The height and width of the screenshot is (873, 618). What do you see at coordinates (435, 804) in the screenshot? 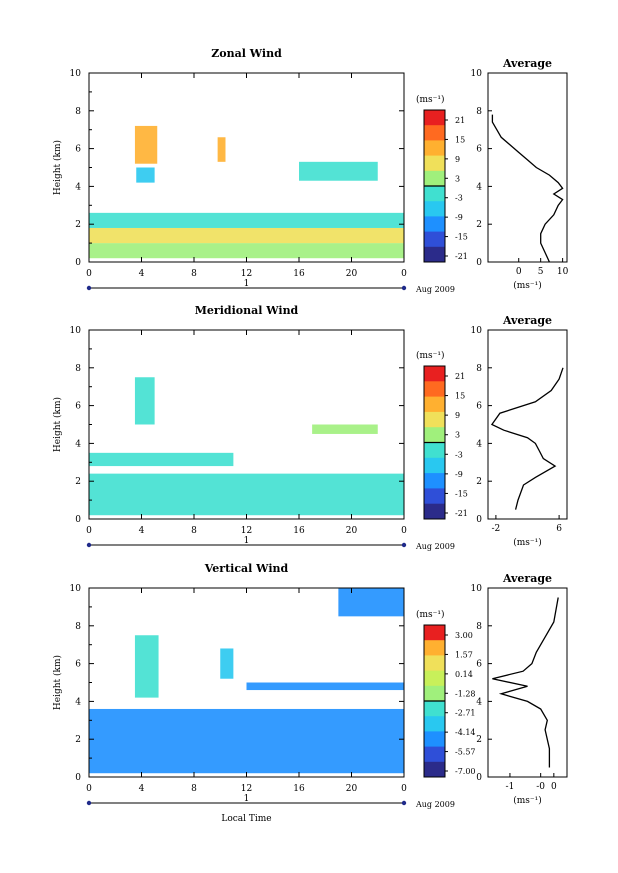
I see `date-label-vertical: Aug 2009` at bounding box center [435, 804].